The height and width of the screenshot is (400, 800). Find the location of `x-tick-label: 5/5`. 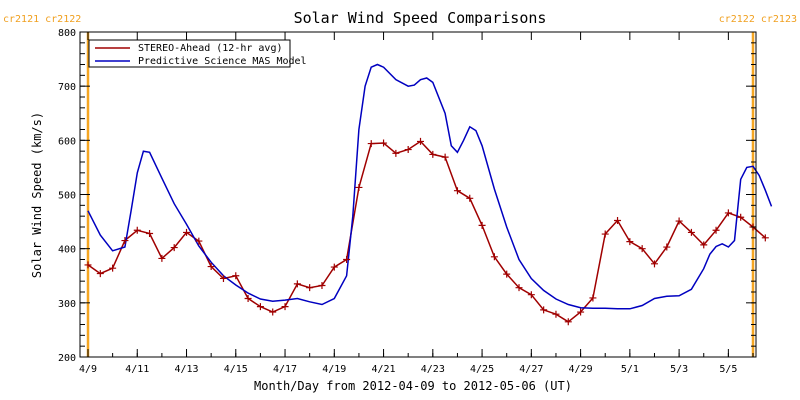

x-tick-label: 5/5 is located at coordinates (728, 369).